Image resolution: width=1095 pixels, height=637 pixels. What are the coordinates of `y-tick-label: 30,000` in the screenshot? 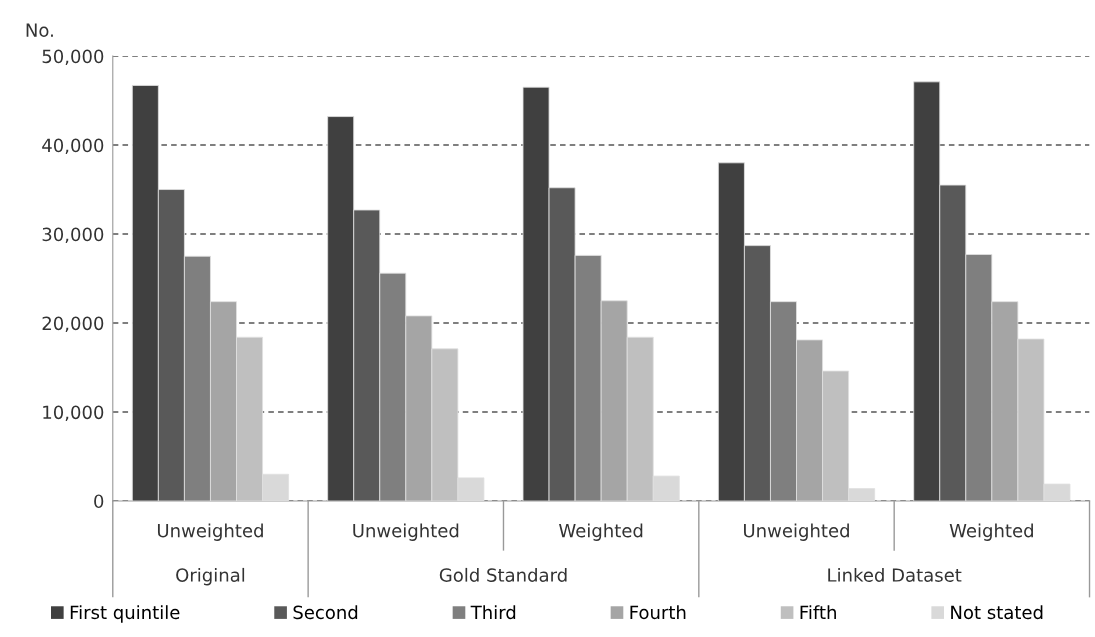 It's located at (73, 235).